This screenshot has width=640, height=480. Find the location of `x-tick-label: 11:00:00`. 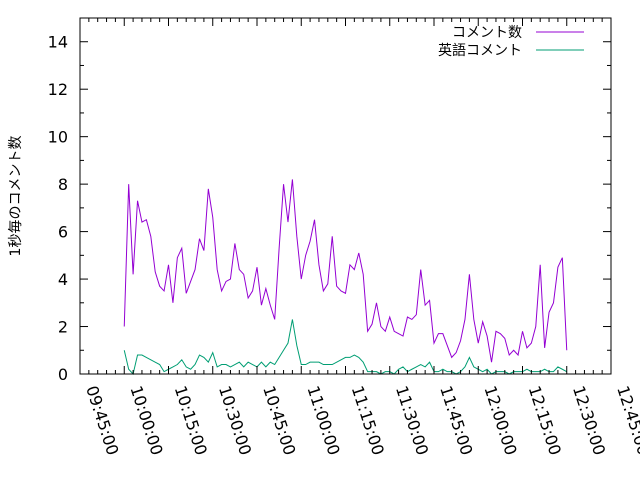

x-tick-label: 11:00:00 is located at coordinates (323, 420).